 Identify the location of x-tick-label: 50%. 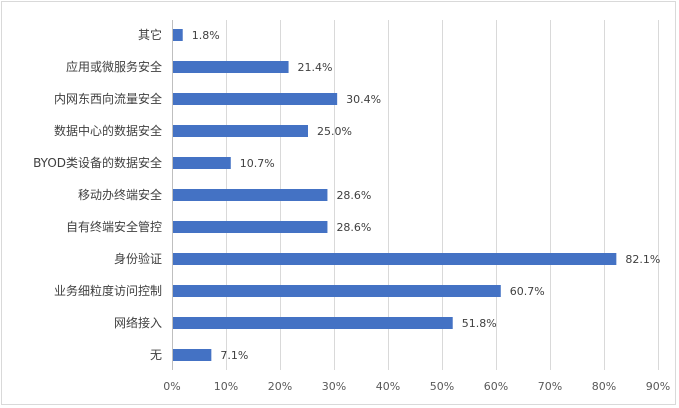
(442, 386).